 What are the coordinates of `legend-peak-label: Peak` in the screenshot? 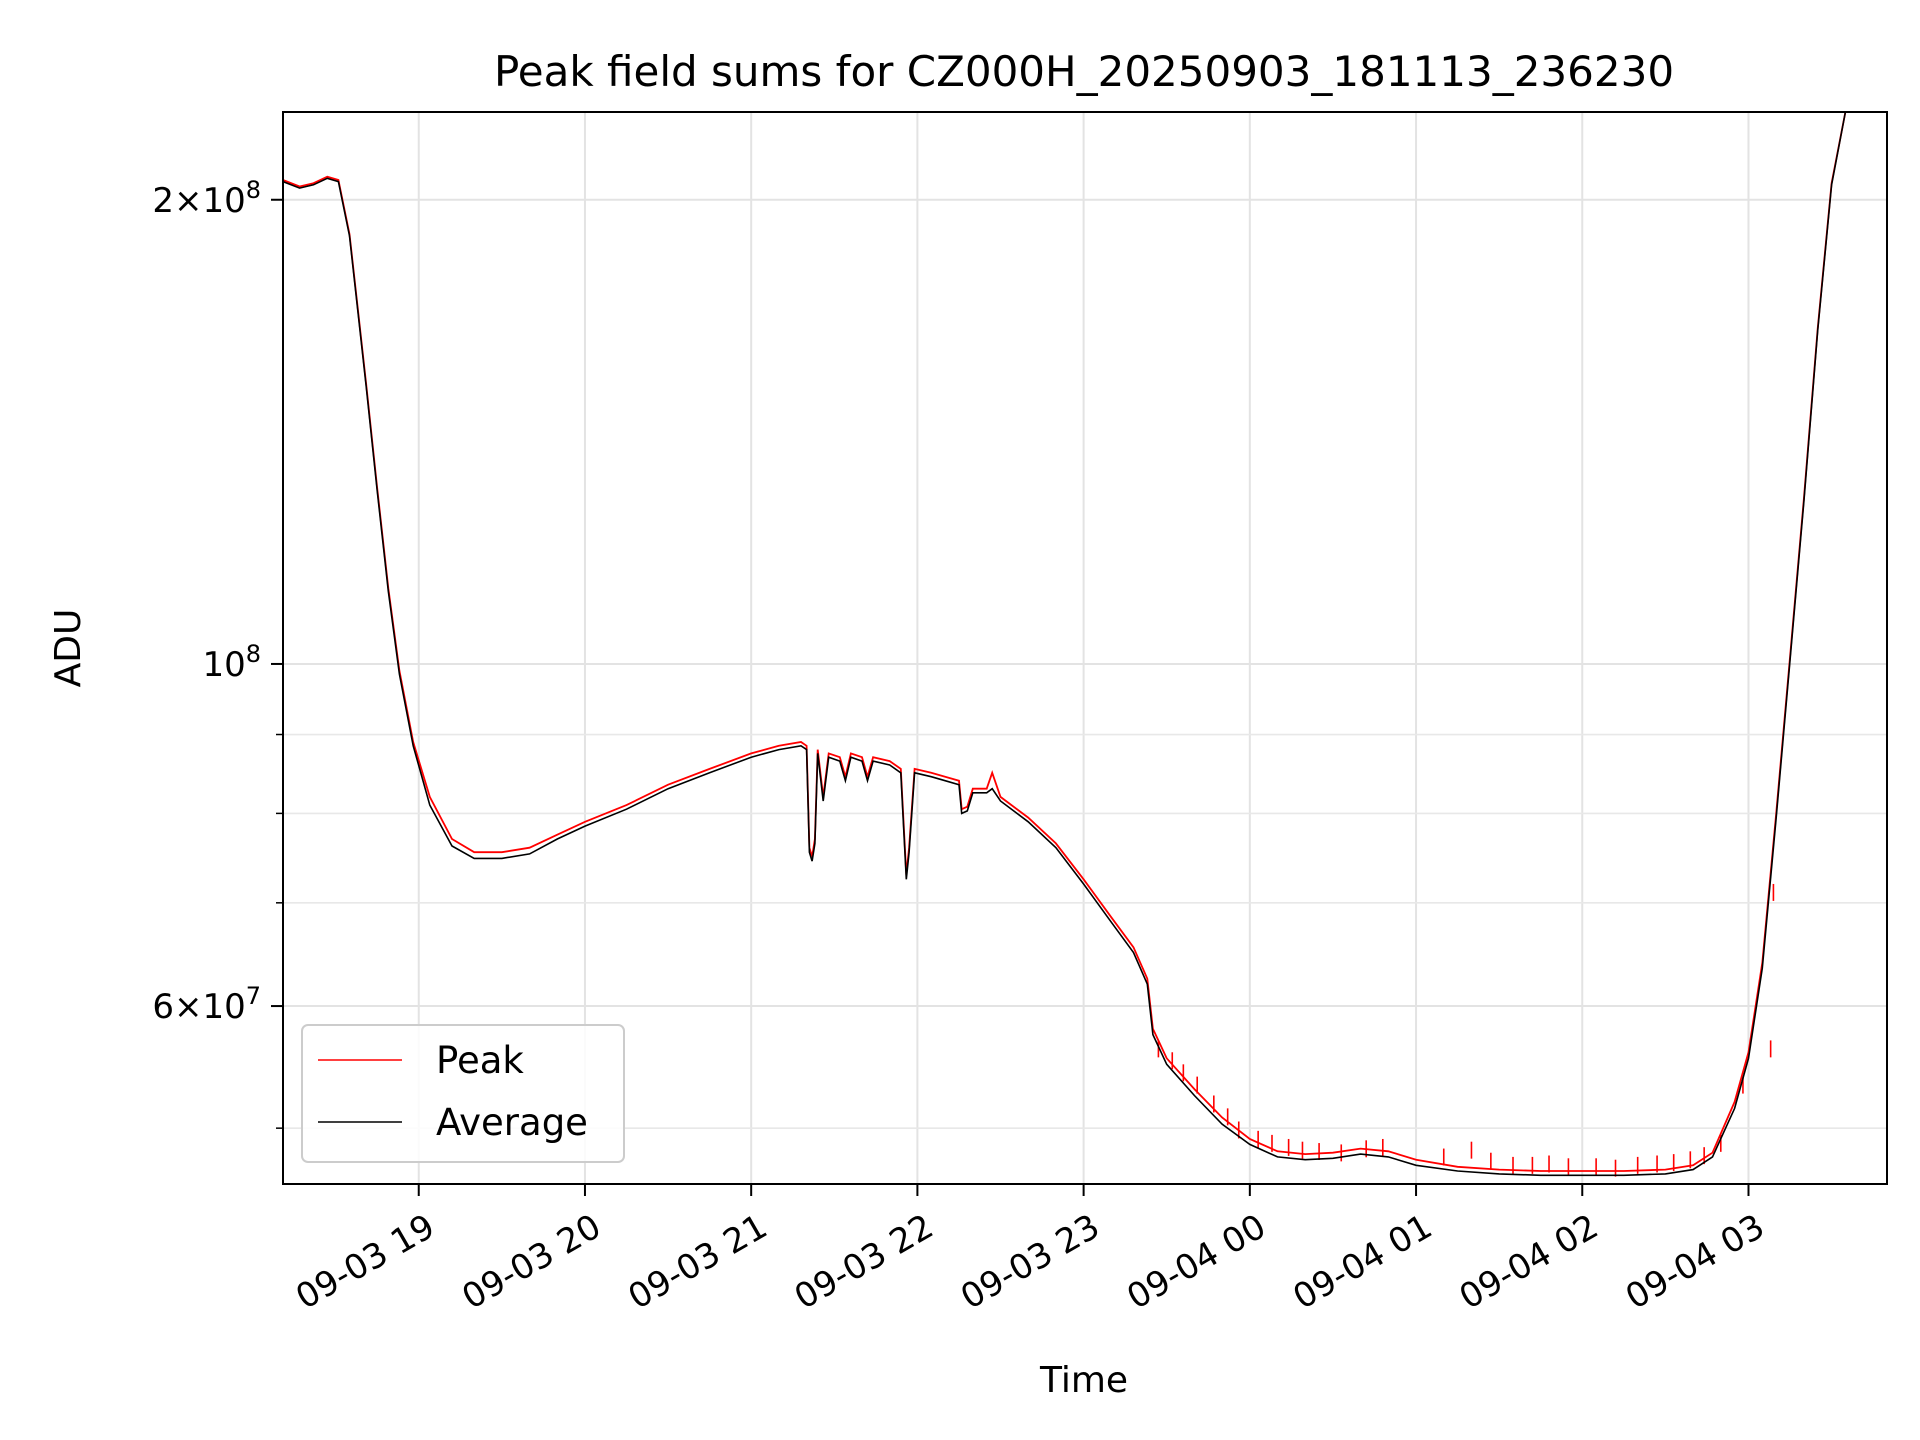 It's located at (480, 1060).